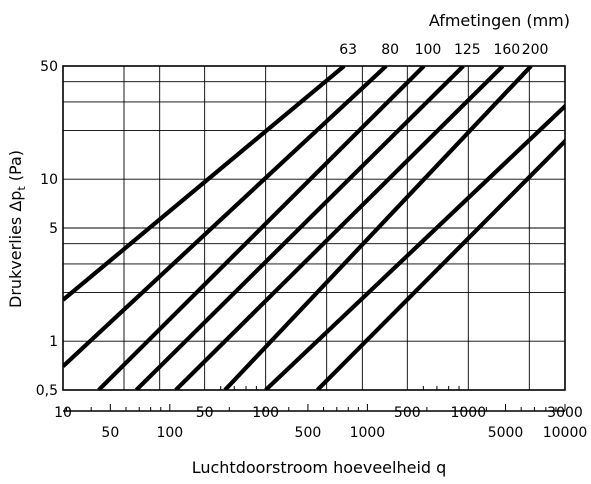  I want to click on y-axis-title: Drukverlies Δpt (Pa), so click(17, 229).